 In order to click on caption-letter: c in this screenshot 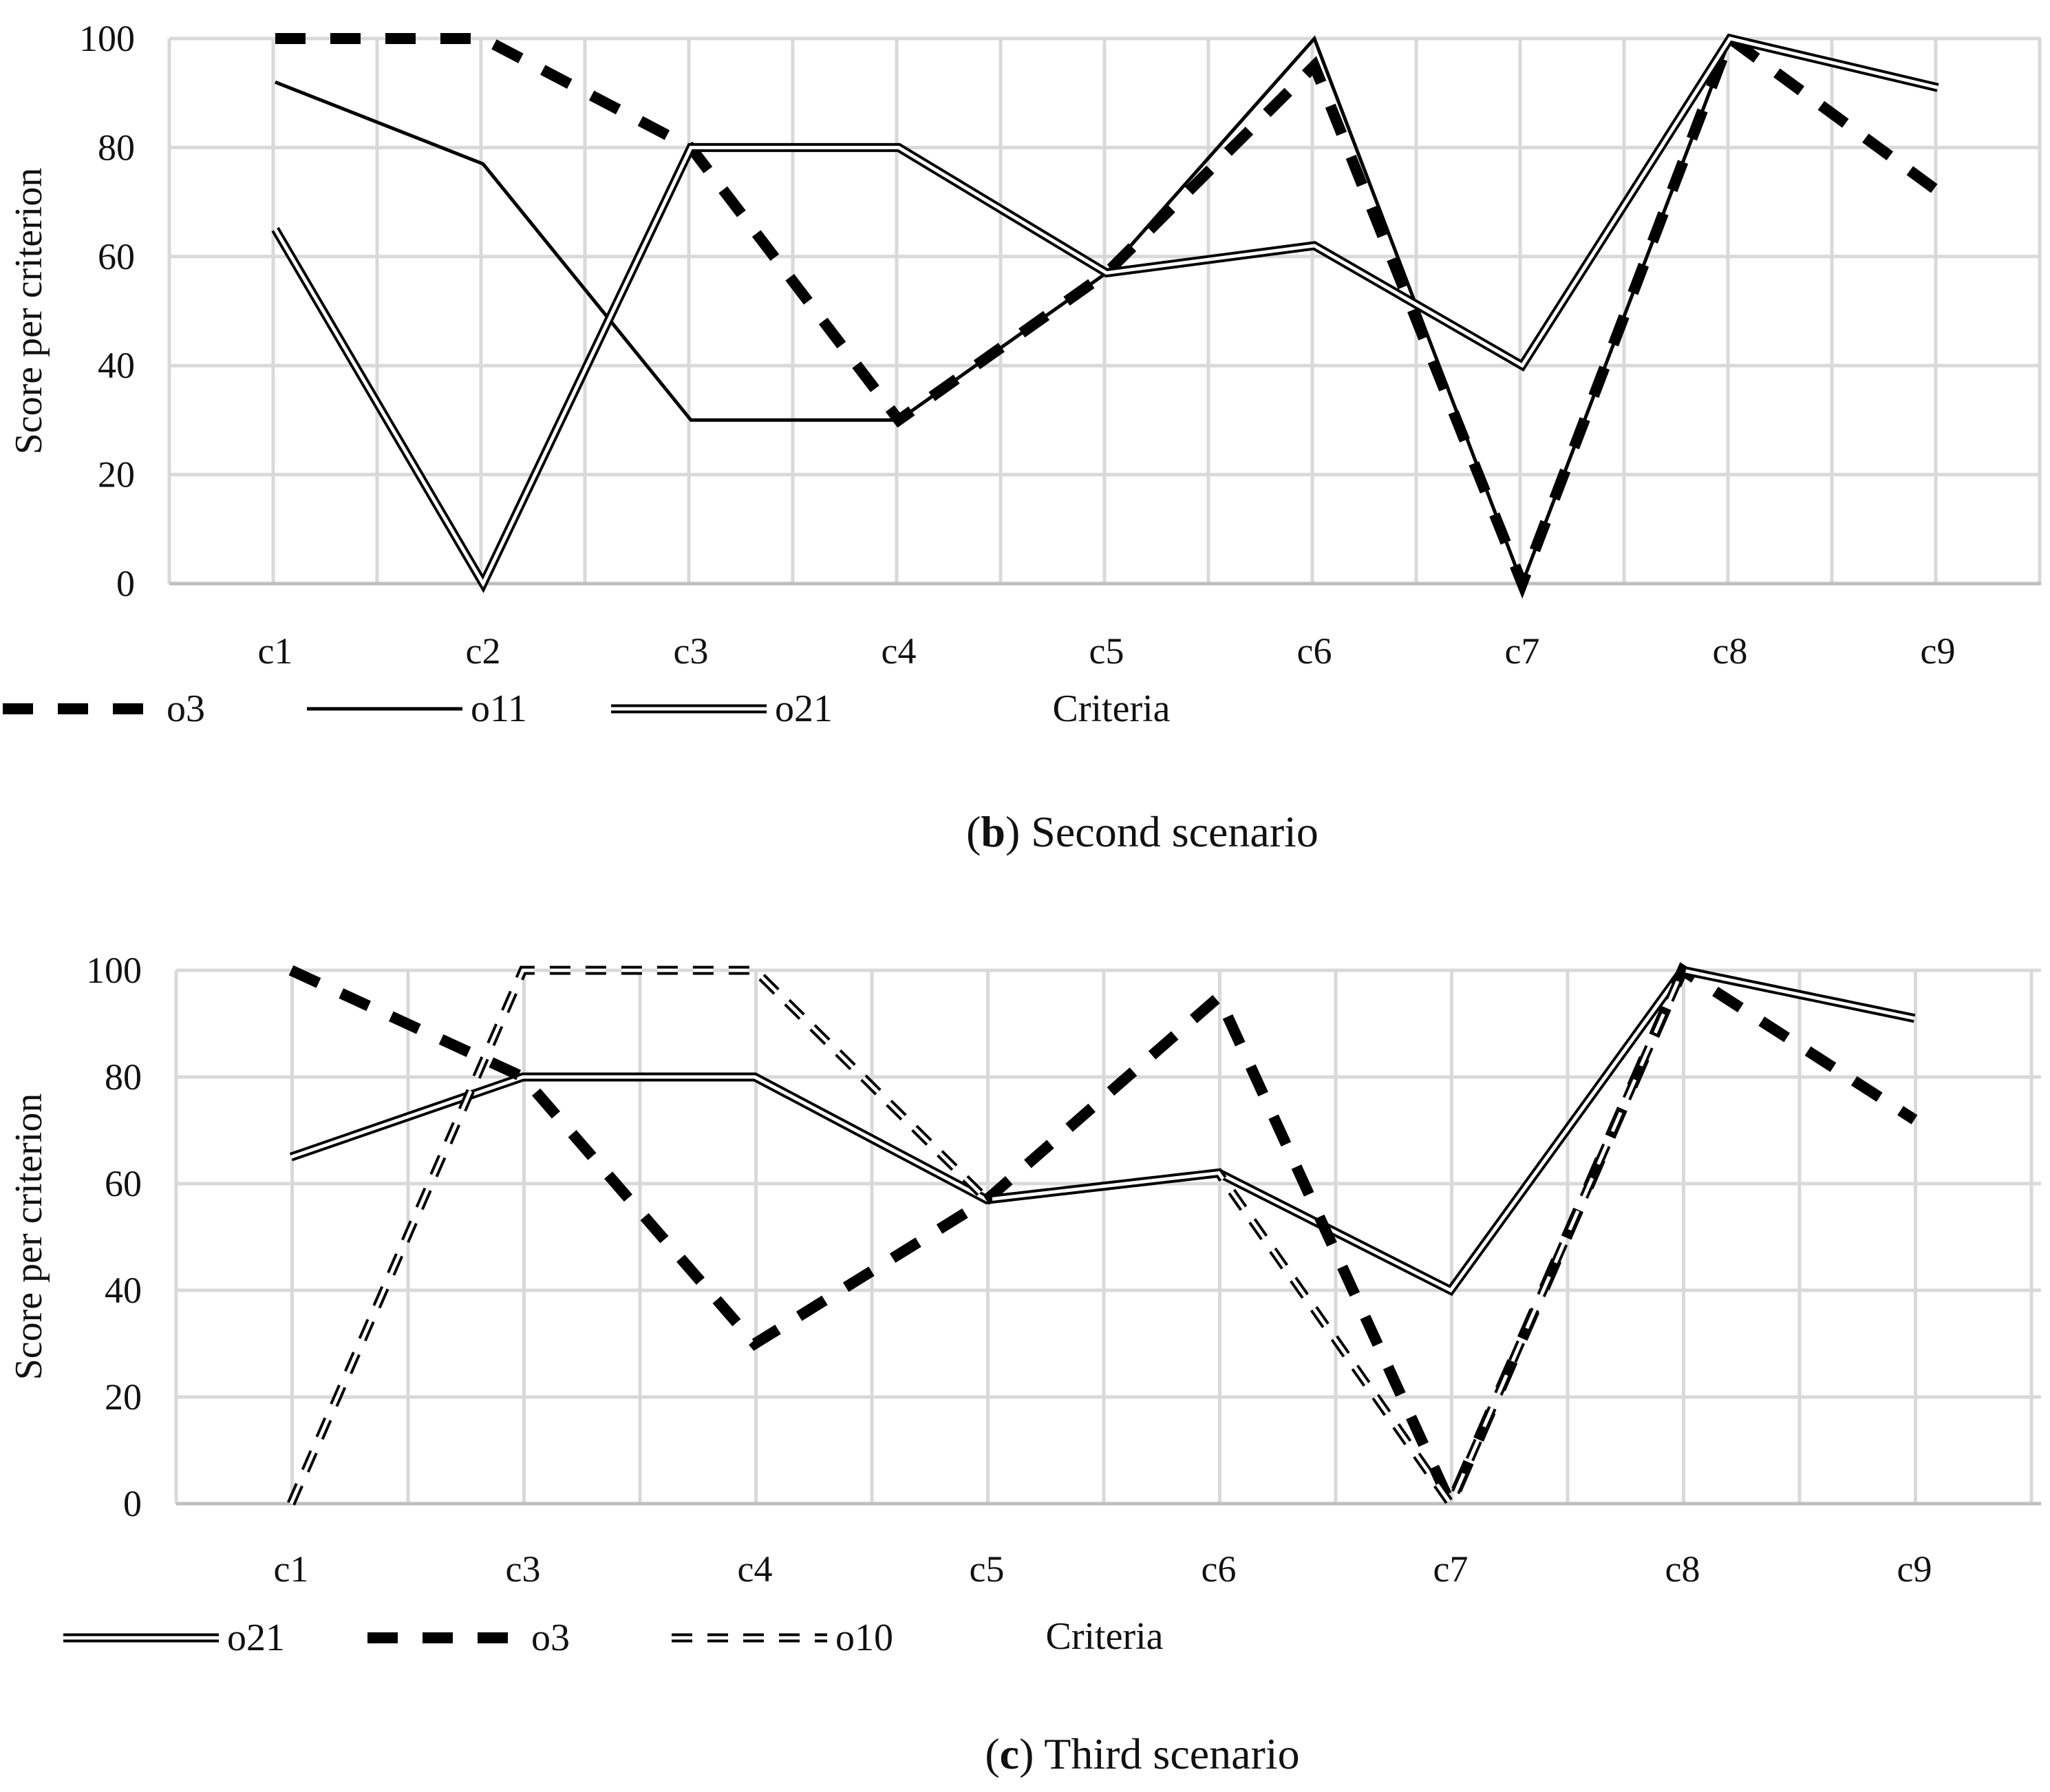, I will do `click(1009, 1754)`.